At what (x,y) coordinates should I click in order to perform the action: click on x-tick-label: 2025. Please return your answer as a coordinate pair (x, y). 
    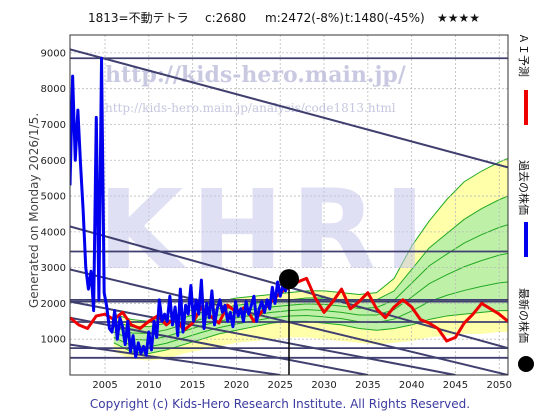
    Looking at the image, I should click on (280, 385).